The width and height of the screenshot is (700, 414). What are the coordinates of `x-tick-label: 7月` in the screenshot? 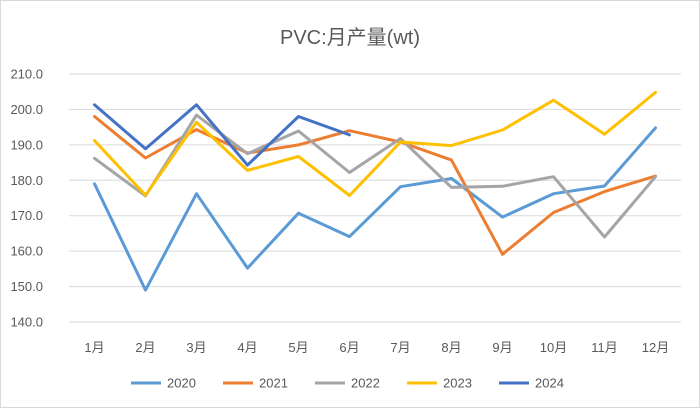 It's located at (400, 347).